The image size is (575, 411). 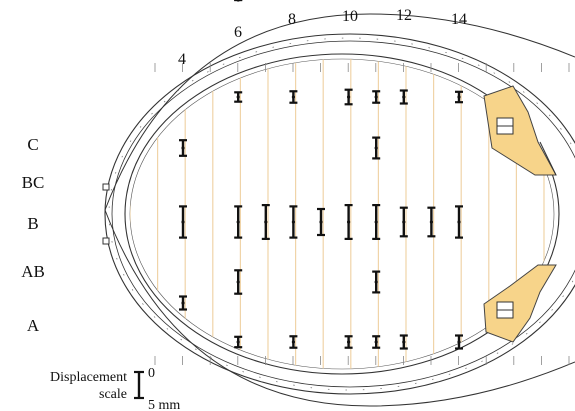 I want to click on scale-max-label: 5 mm, so click(x=164, y=404).